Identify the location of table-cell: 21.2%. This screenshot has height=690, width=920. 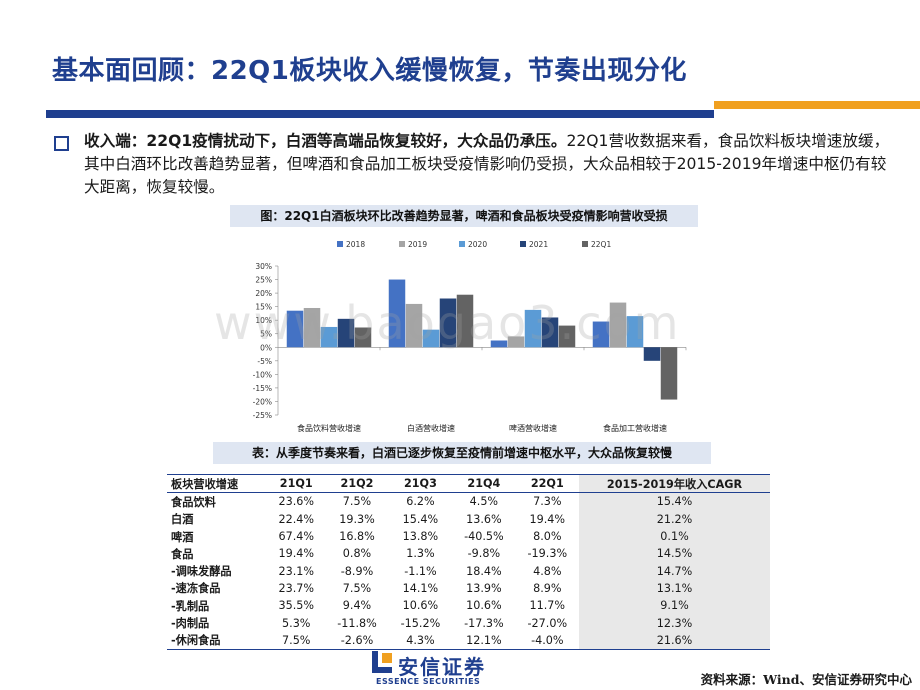
(674, 519).